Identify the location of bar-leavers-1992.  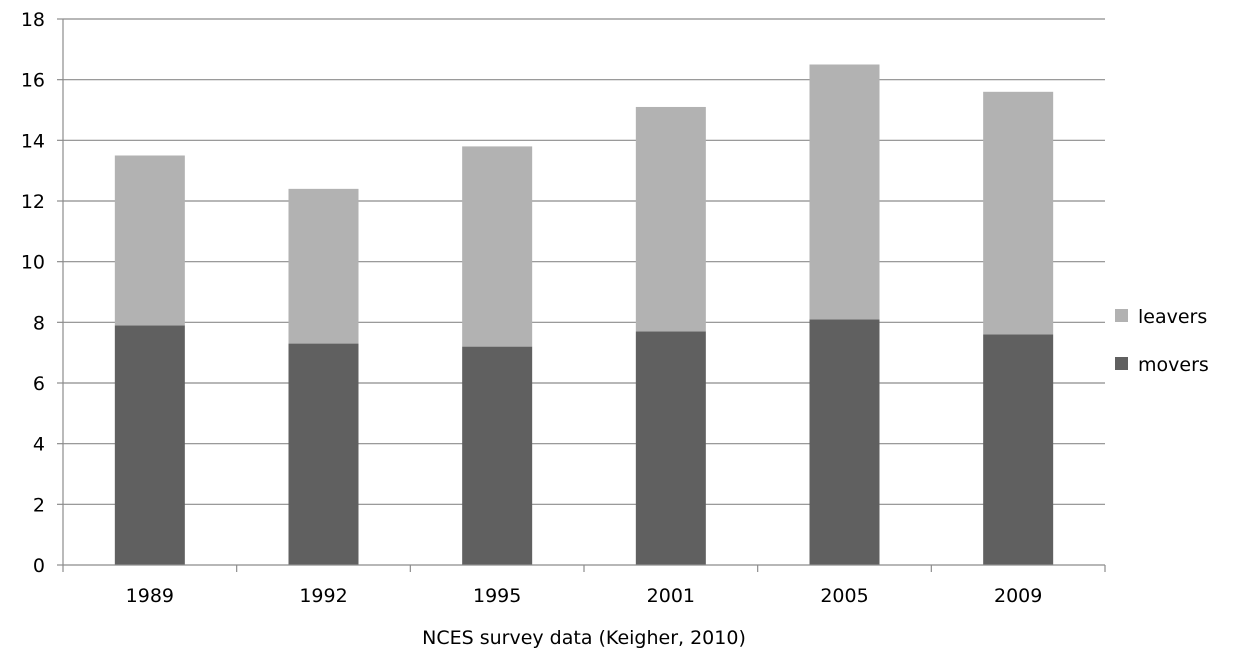
(323, 266).